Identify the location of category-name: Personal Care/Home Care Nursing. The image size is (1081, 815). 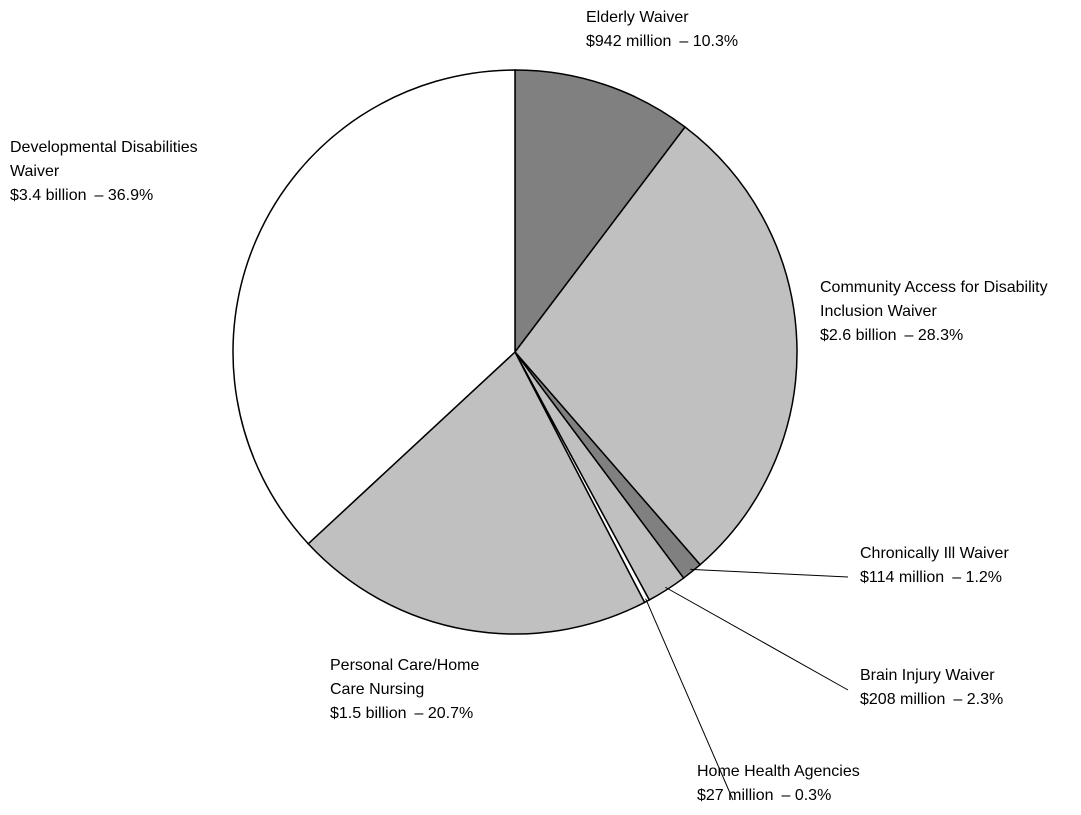
(405, 677).